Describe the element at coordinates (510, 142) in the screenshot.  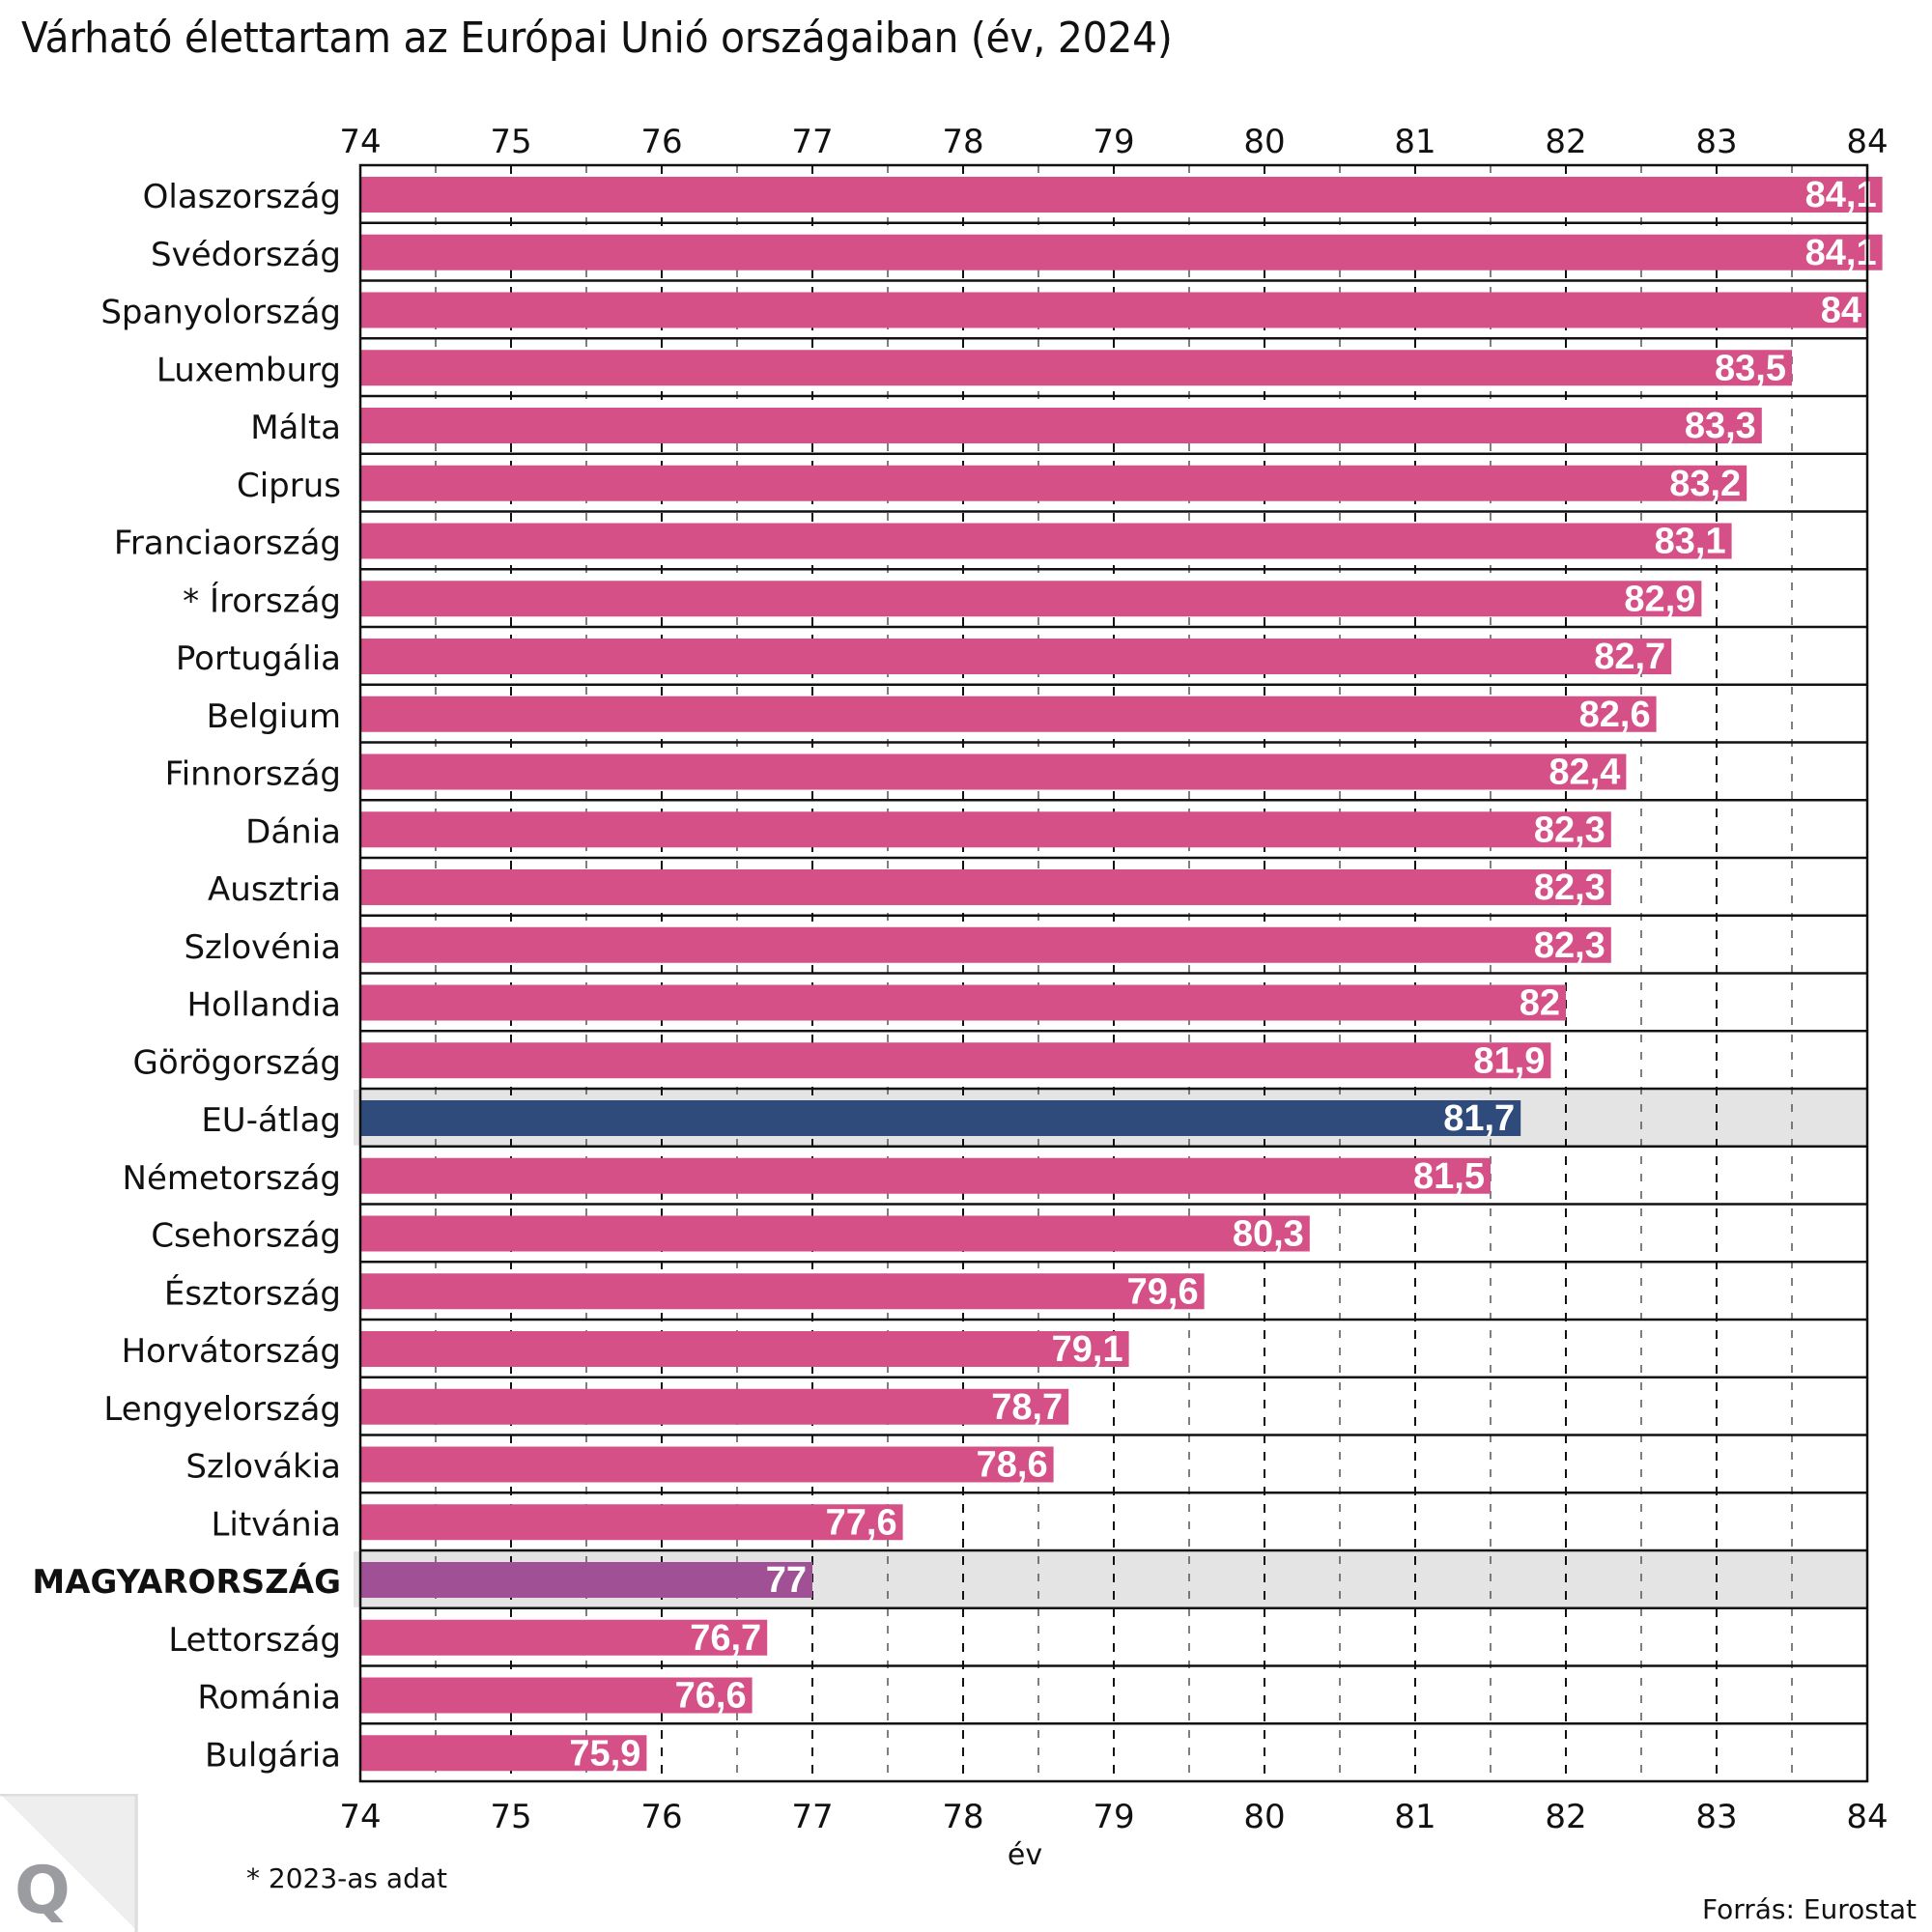
I see `tick-label-top: 75` at that location.